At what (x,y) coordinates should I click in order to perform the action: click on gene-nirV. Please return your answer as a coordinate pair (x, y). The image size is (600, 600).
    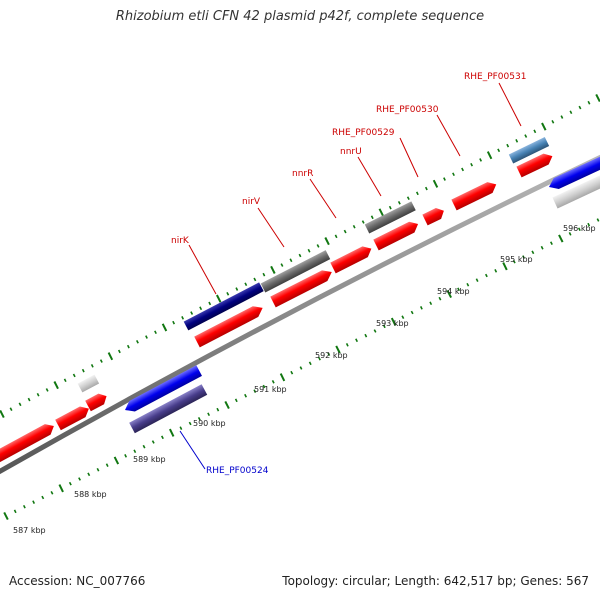
    Looking at the image, I should click on (295, 271).